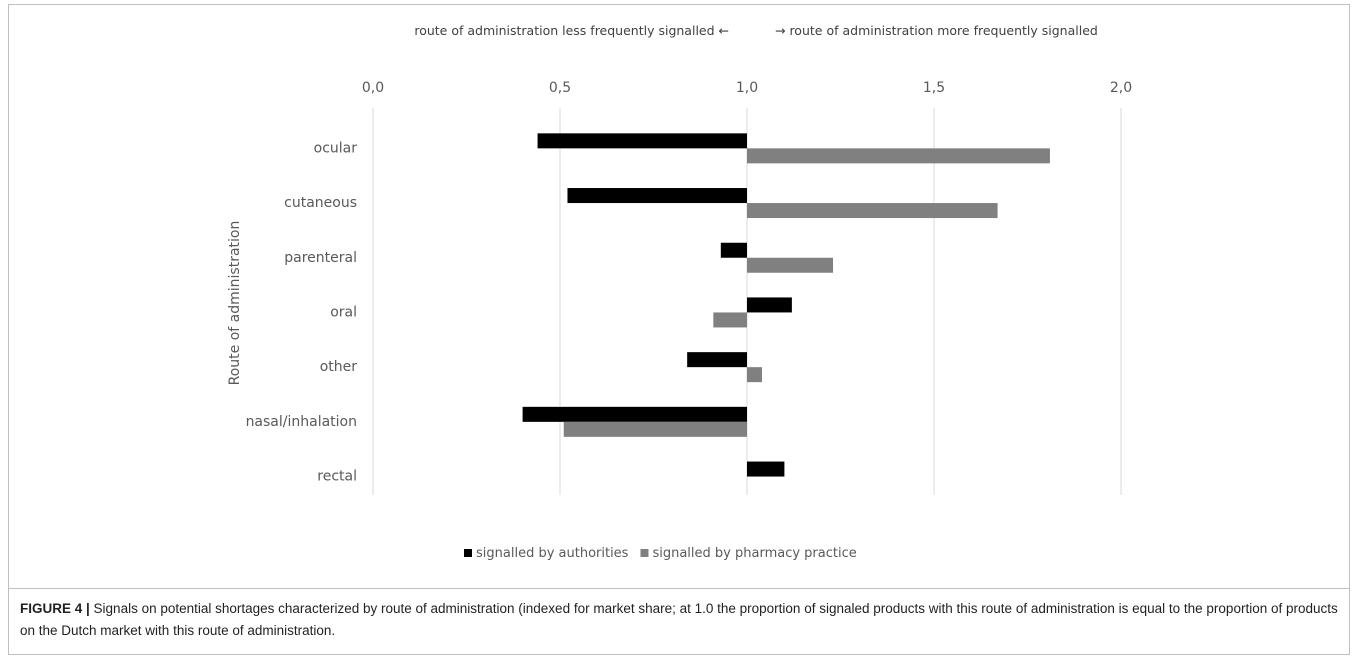  Describe the element at coordinates (336, 148) in the screenshot. I see `category-label: ocular` at that location.